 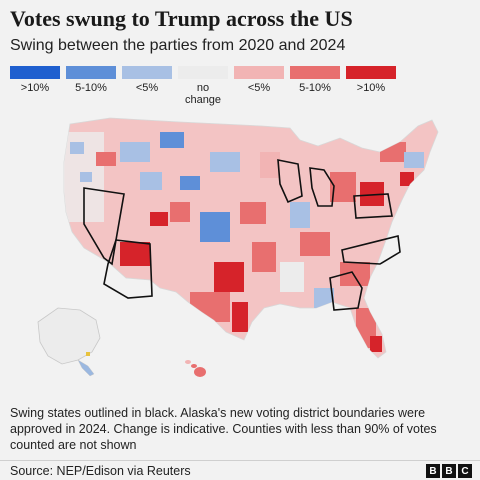 I want to click on legend-item: no change, so click(x=203, y=86).